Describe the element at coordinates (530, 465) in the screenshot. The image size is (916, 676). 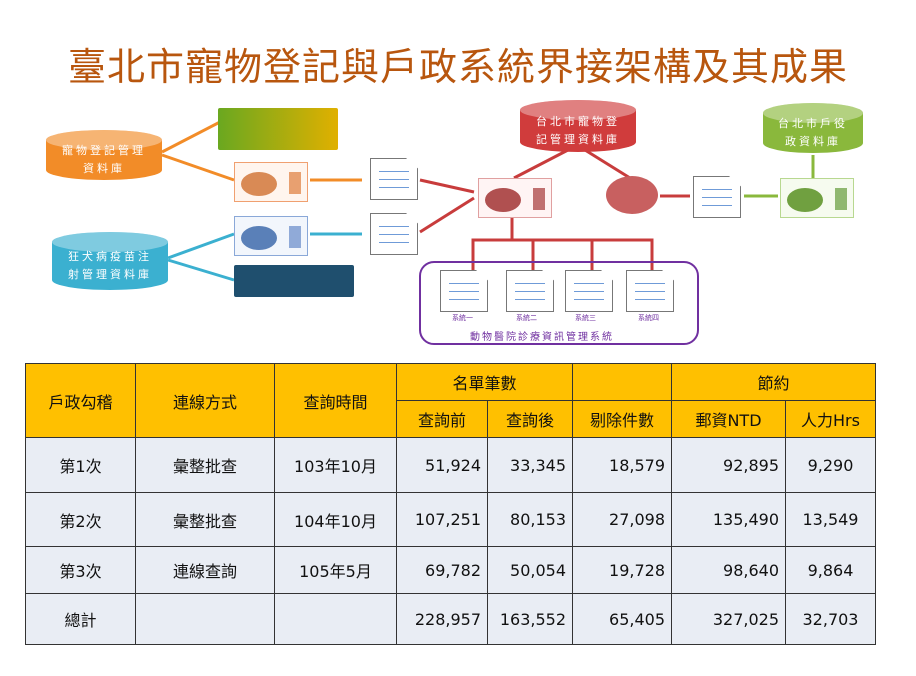
I see `table-cell: 33,345` at that location.